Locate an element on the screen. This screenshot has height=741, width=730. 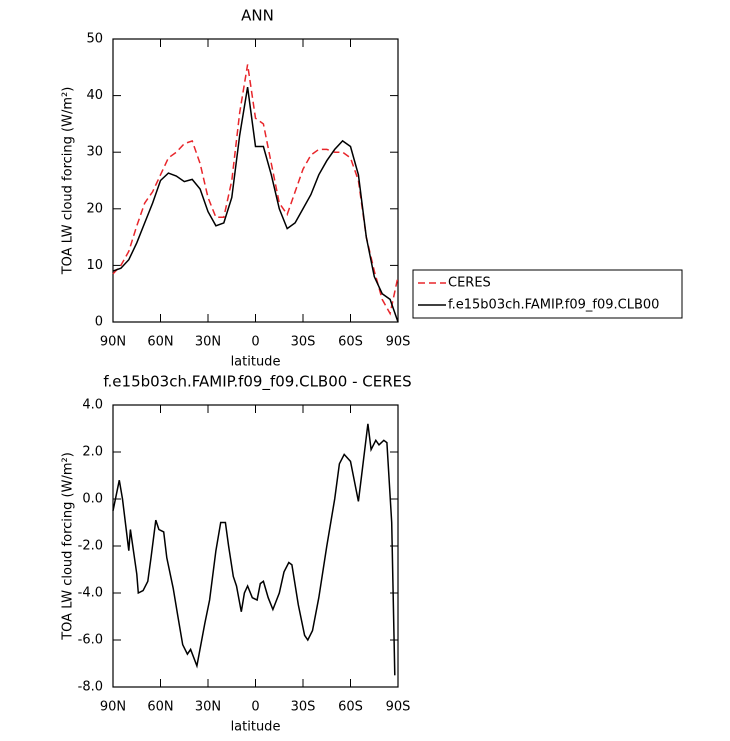
y-tick-label: -4.0 is located at coordinates (90, 593).